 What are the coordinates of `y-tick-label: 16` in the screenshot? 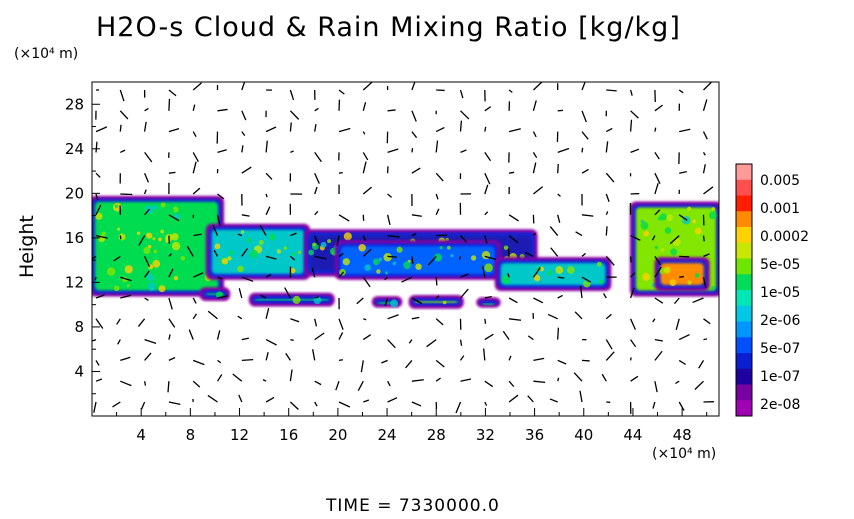 It's located at (74, 238).